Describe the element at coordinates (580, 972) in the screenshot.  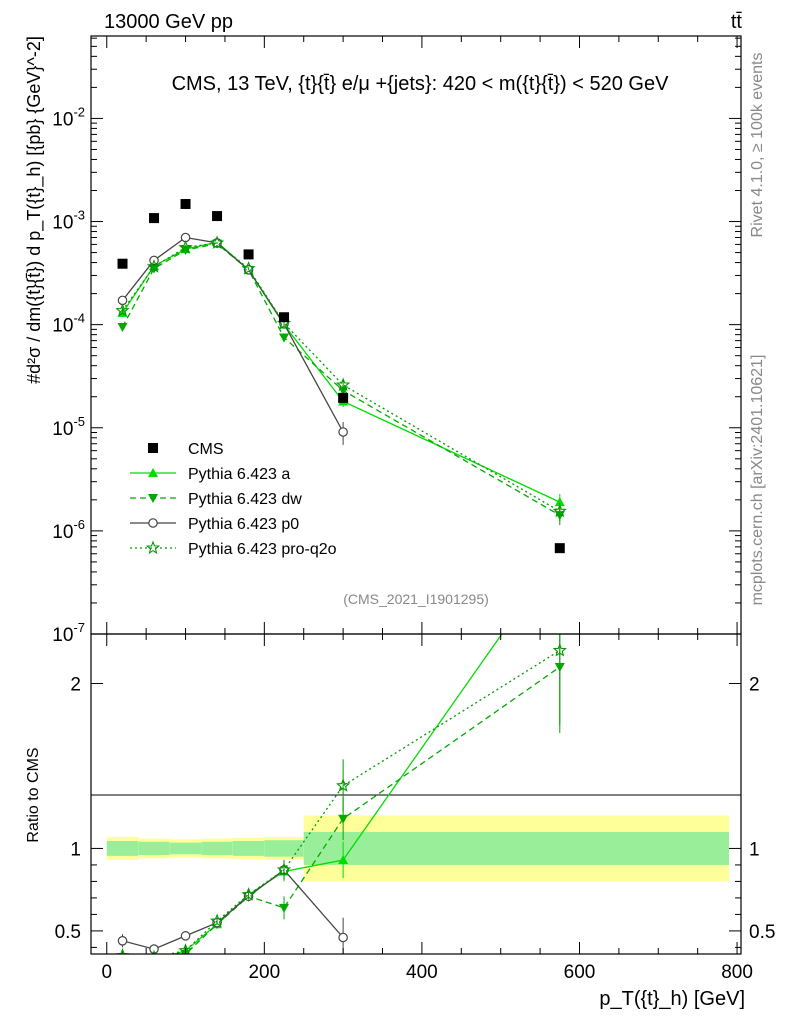
I see `x-tick-label: 600` at that location.